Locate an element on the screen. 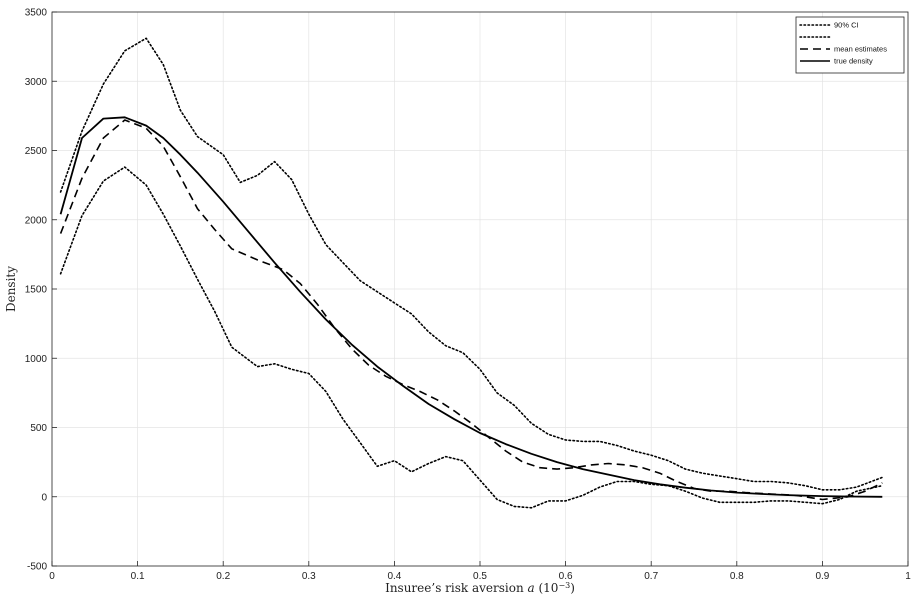 The height and width of the screenshot is (597, 912). legend: 90% CI mean estimates true density is located at coordinates (850, 45).